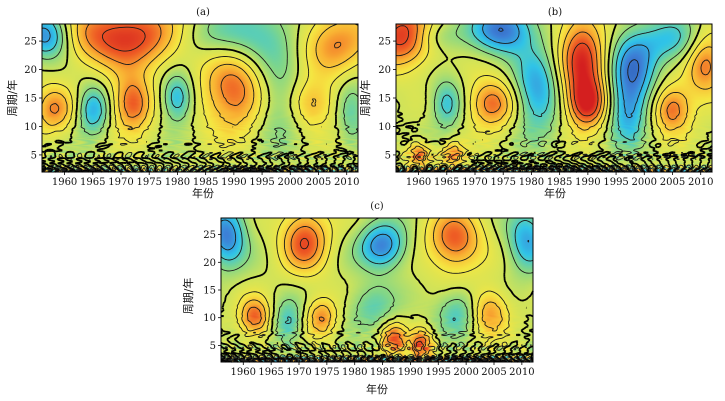 This screenshot has width=725, height=401. I want to click on panel-b-x-tick-label: 1990, so click(587, 182).